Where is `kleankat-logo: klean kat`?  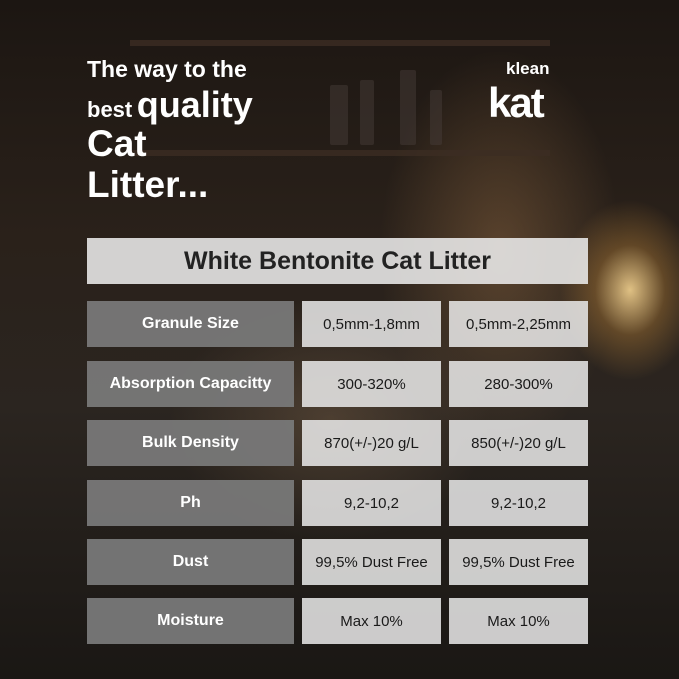 kleankat-logo: klean kat is located at coordinates (543, 95).